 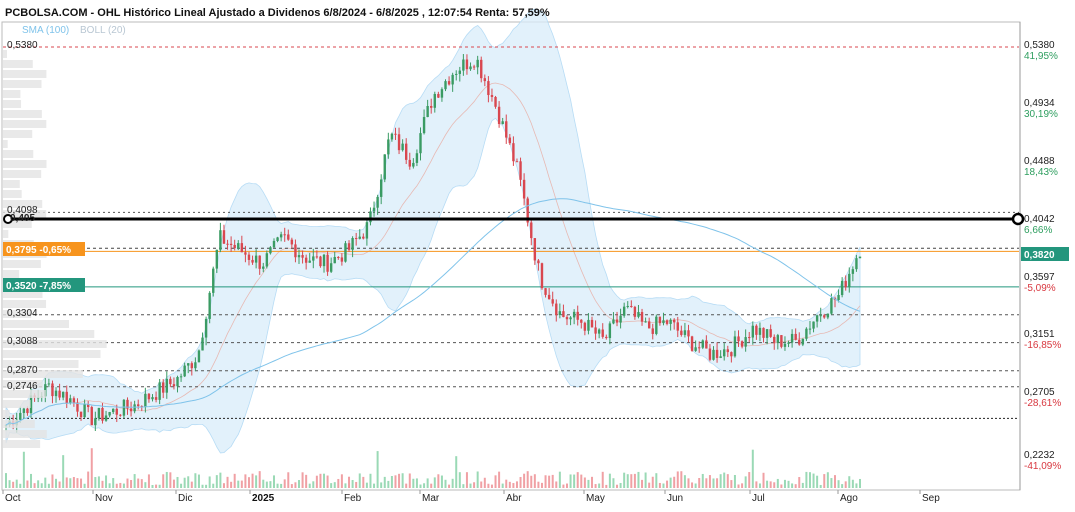 What do you see at coordinates (1039, 334) in the screenshot?
I see `right-axis-value: 0,3151` at bounding box center [1039, 334].